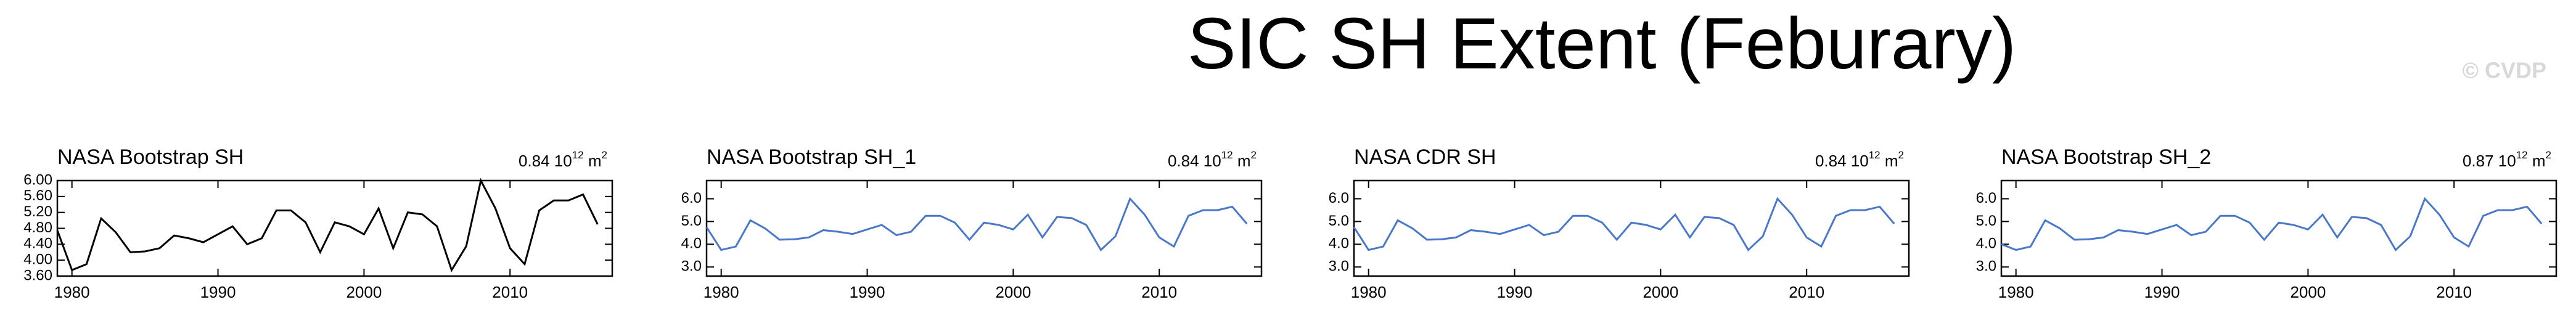 The height and width of the screenshot is (326, 2576). I want to click on y-tick-label: 4.80, so click(37, 227).